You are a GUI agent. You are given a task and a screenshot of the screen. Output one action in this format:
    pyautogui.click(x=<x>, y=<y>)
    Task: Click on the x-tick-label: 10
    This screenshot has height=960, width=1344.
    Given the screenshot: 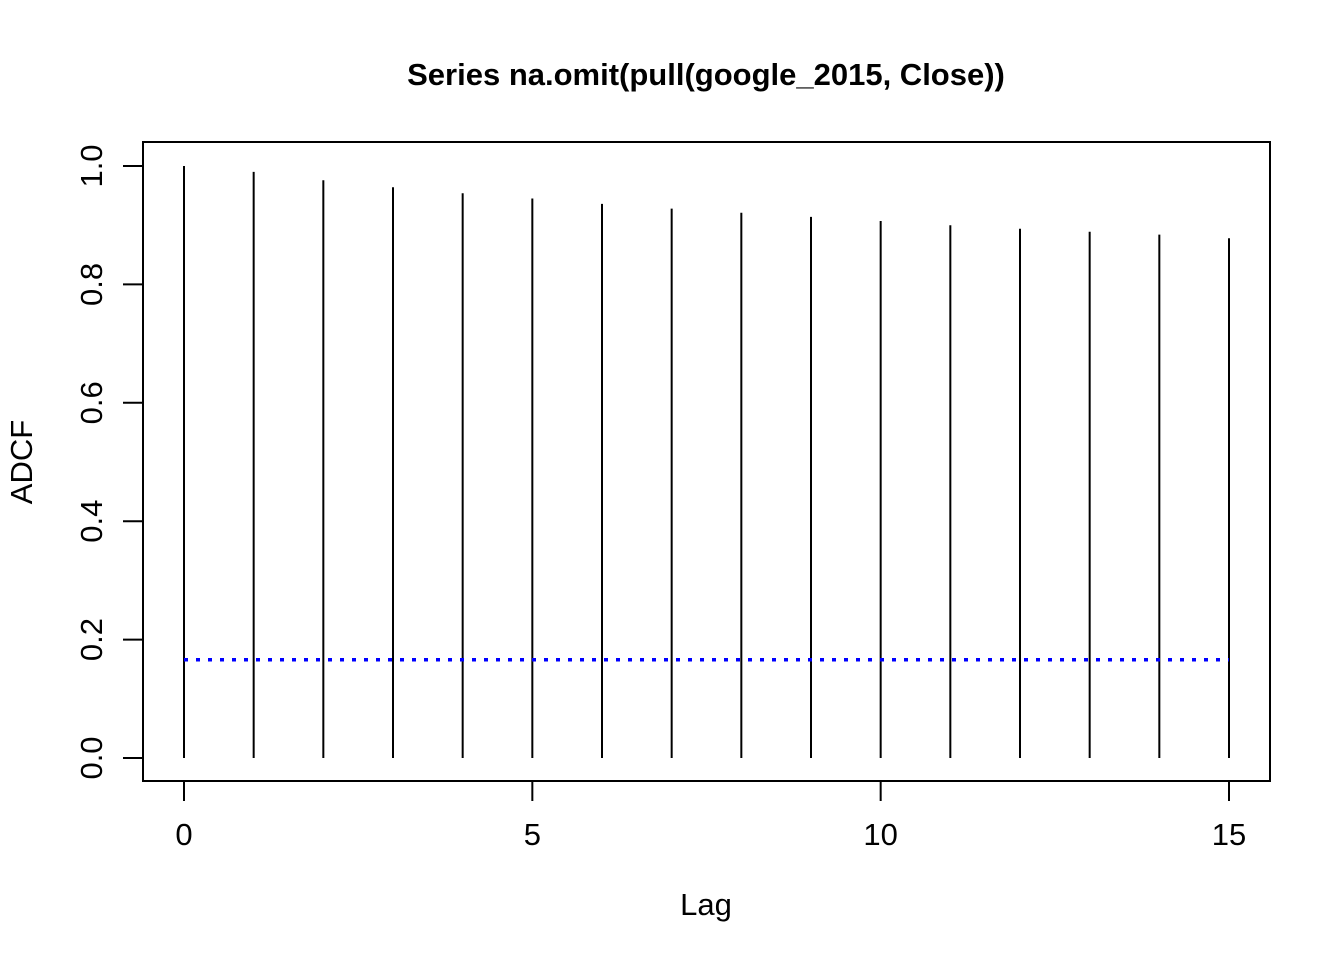 What is the action you would take?
    pyautogui.click(x=880, y=834)
    